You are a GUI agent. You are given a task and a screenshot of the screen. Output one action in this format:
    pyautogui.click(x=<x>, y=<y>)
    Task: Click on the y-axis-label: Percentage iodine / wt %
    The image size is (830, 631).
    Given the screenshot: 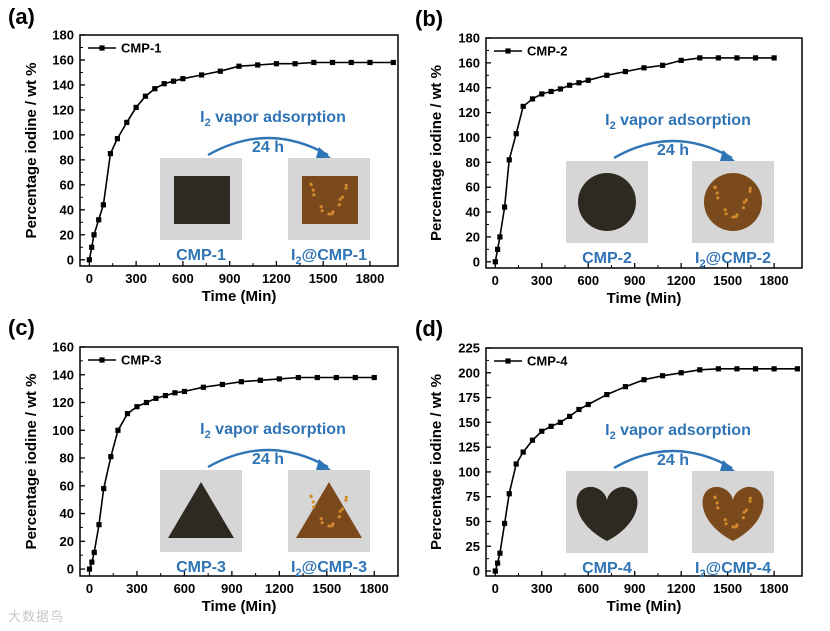 What is the action you would take?
    pyautogui.click(x=436, y=153)
    